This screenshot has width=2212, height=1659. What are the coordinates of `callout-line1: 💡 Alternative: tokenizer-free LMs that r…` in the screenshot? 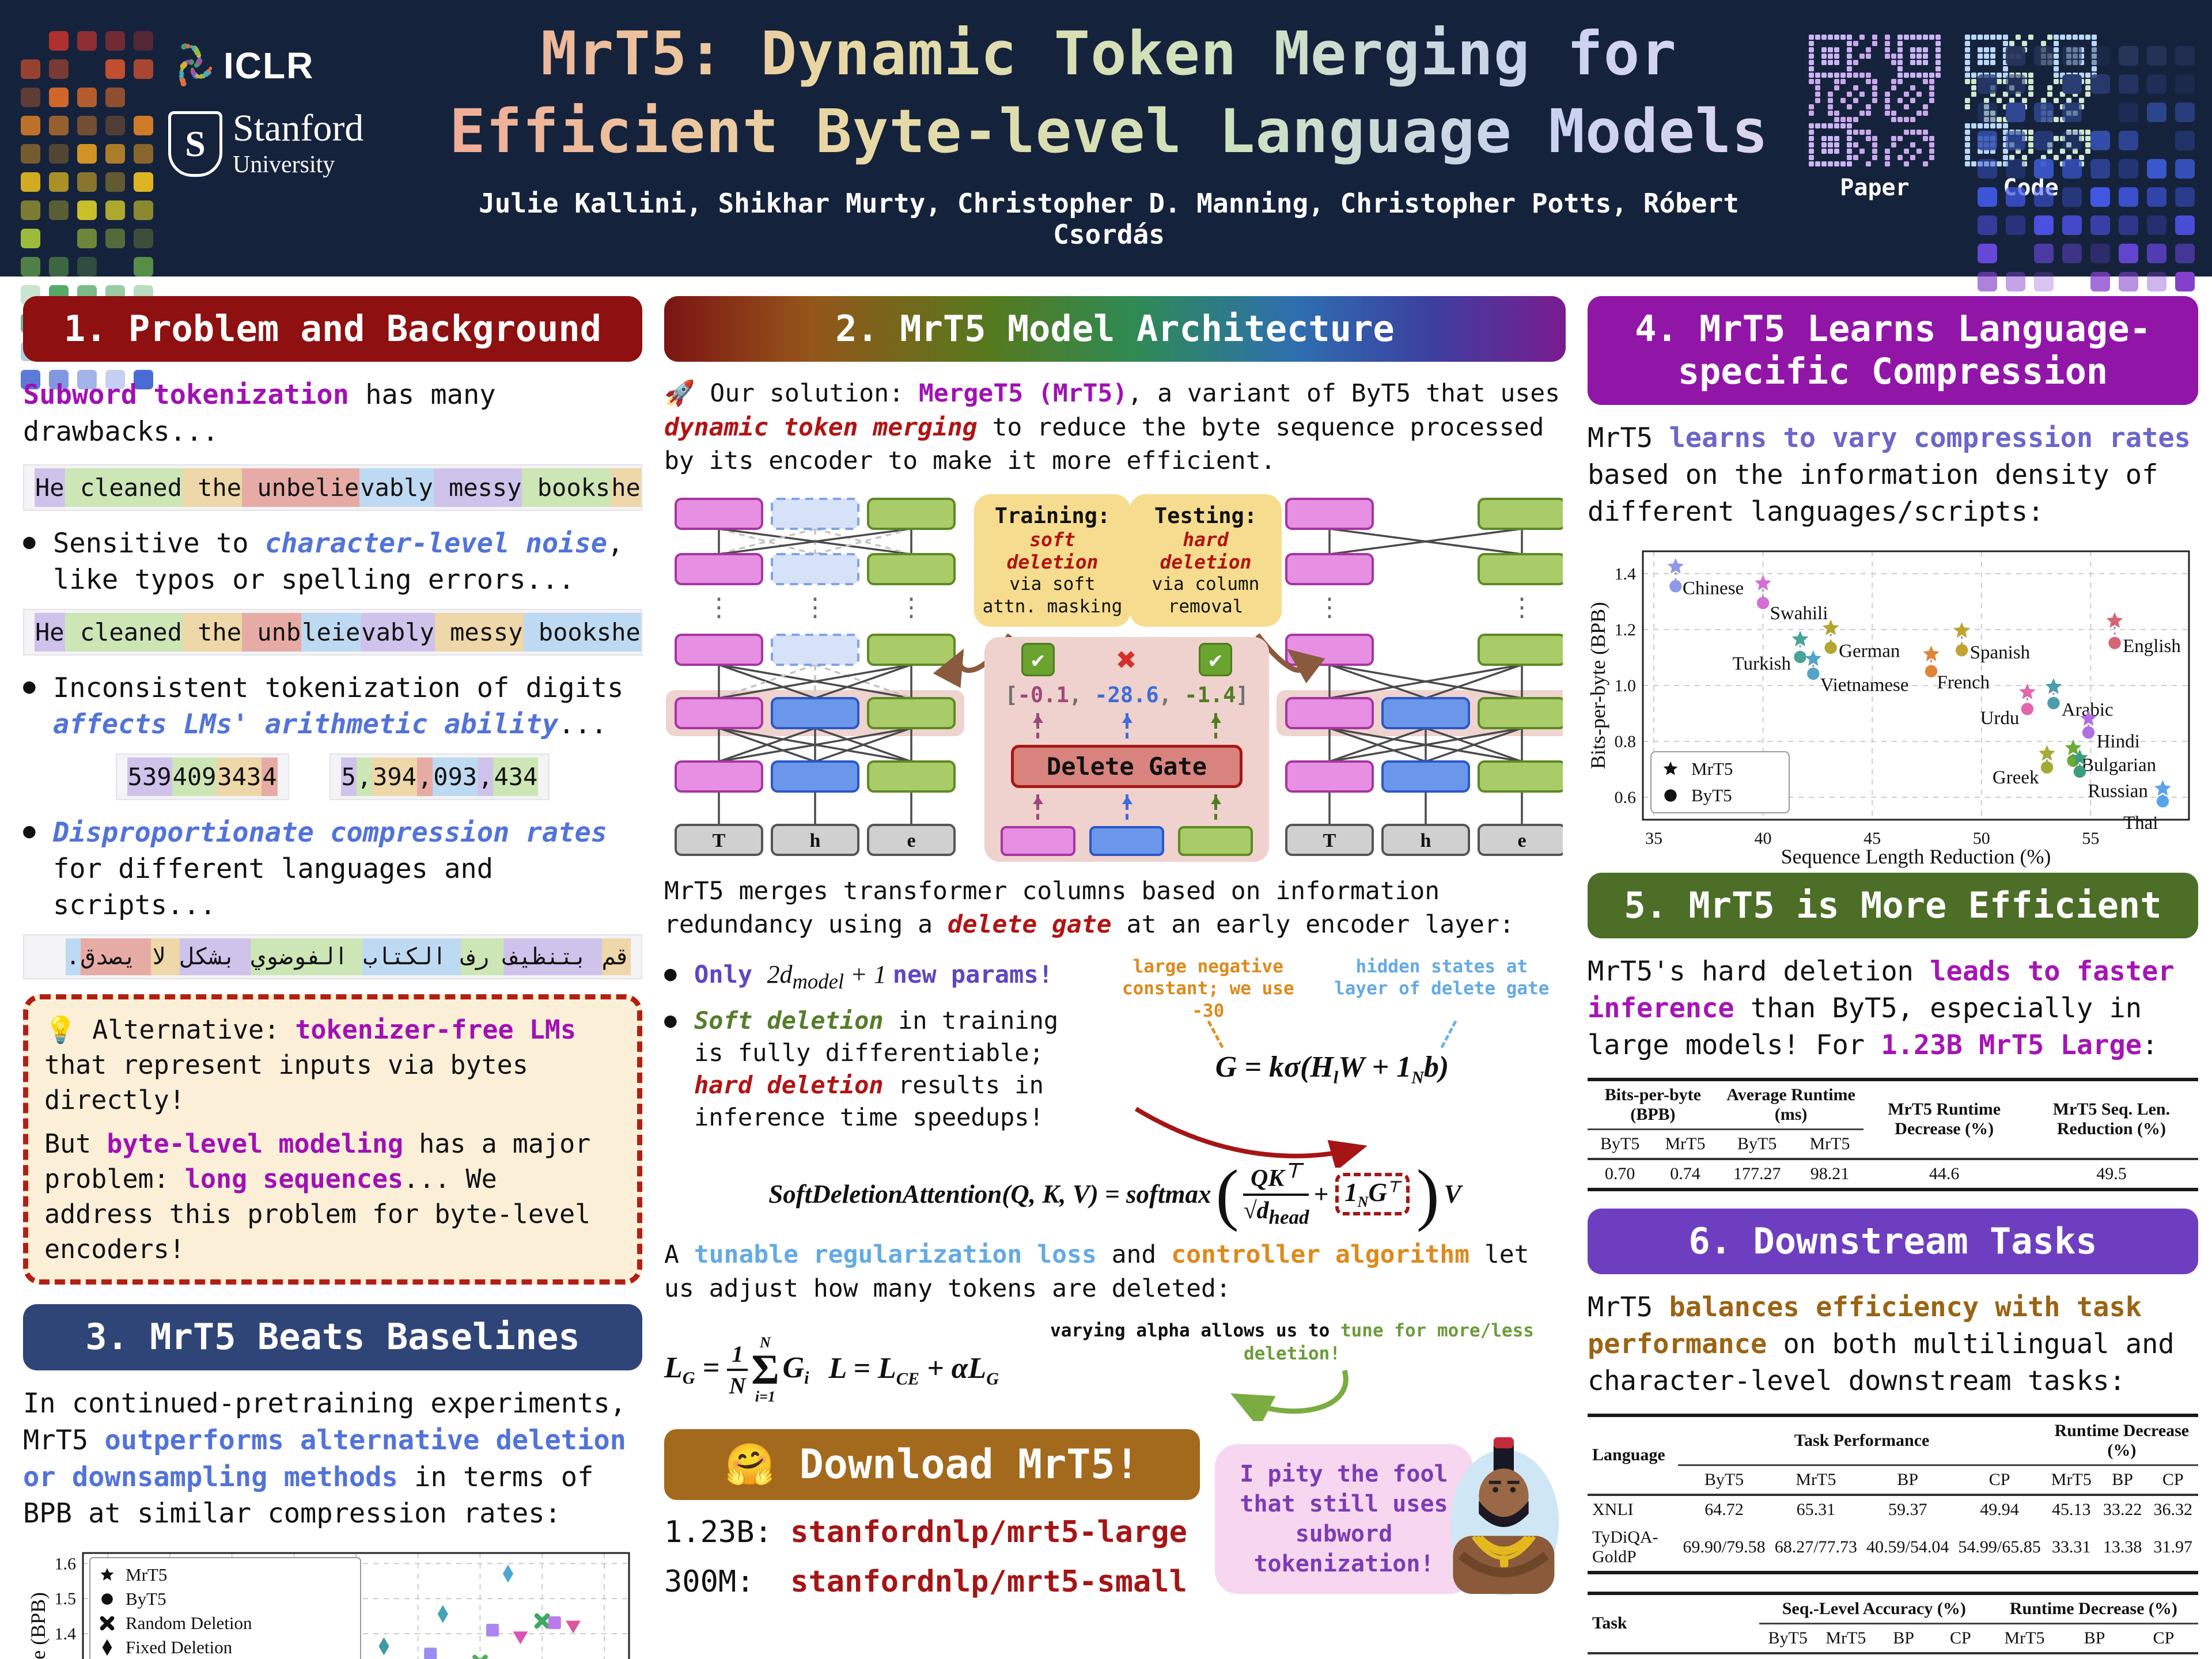 It's located at (332, 1065).